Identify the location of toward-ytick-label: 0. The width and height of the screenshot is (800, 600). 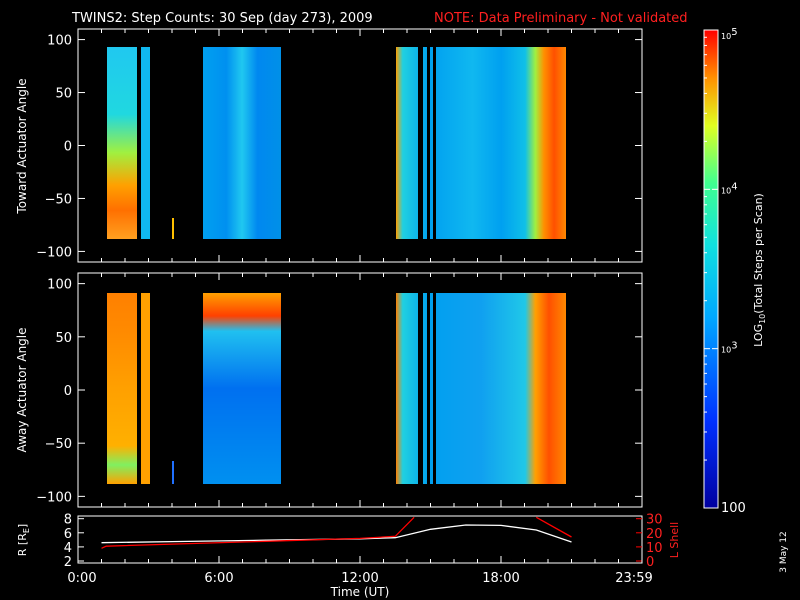
(68, 147).